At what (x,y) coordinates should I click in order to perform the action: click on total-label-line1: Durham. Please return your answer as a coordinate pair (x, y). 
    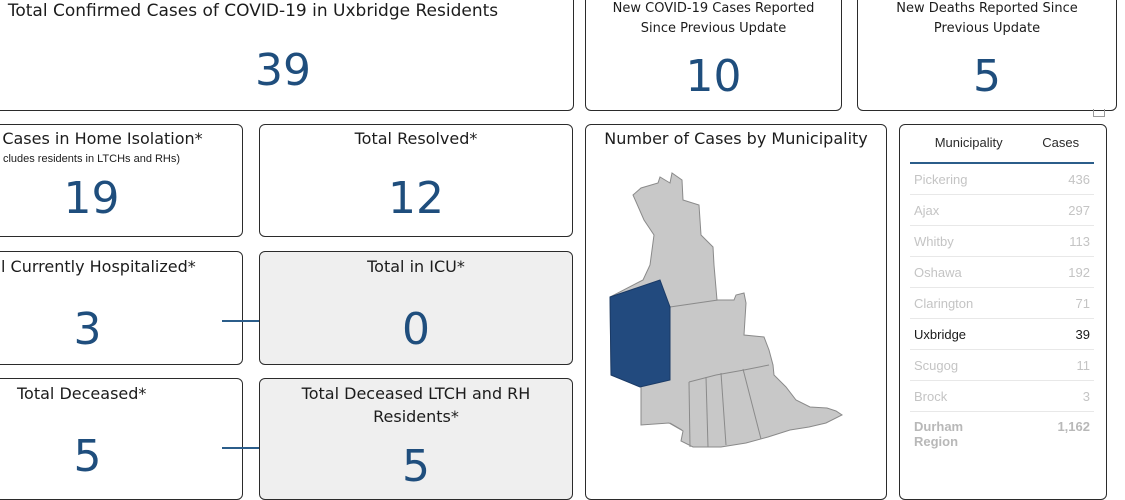
    Looking at the image, I should click on (939, 426).